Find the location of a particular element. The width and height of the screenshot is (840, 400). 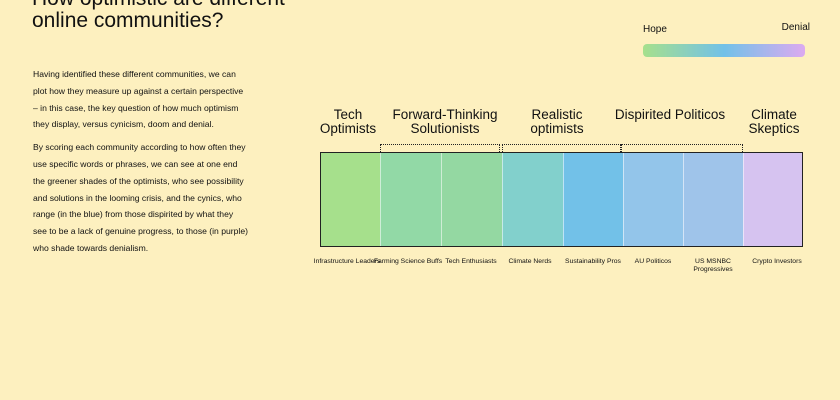

legend-denial-label: Denial is located at coordinates (795, 27).